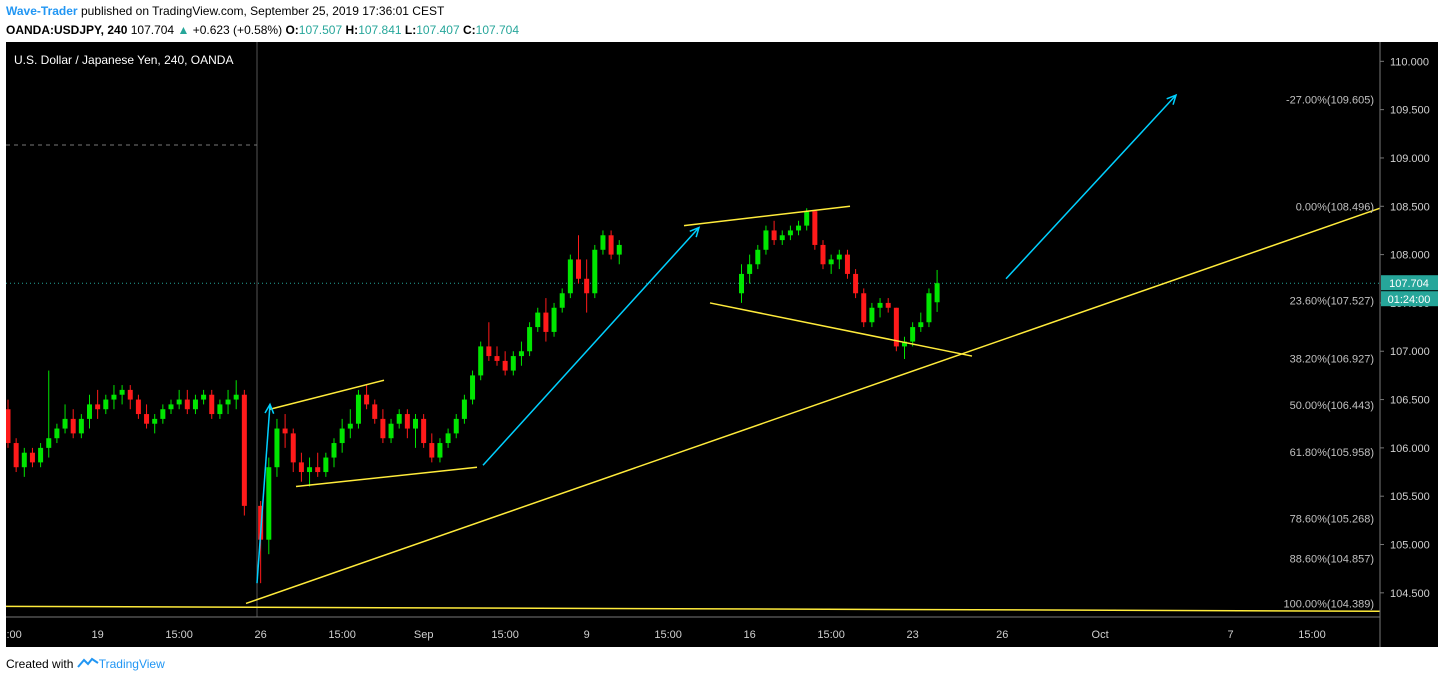 Image resolution: width=1444 pixels, height=683 pixels. What do you see at coordinates (1332, 453) in the screenshot?
I see `fib-level-label: 61.80%(105.958)` at bounding box center [1332, 453].